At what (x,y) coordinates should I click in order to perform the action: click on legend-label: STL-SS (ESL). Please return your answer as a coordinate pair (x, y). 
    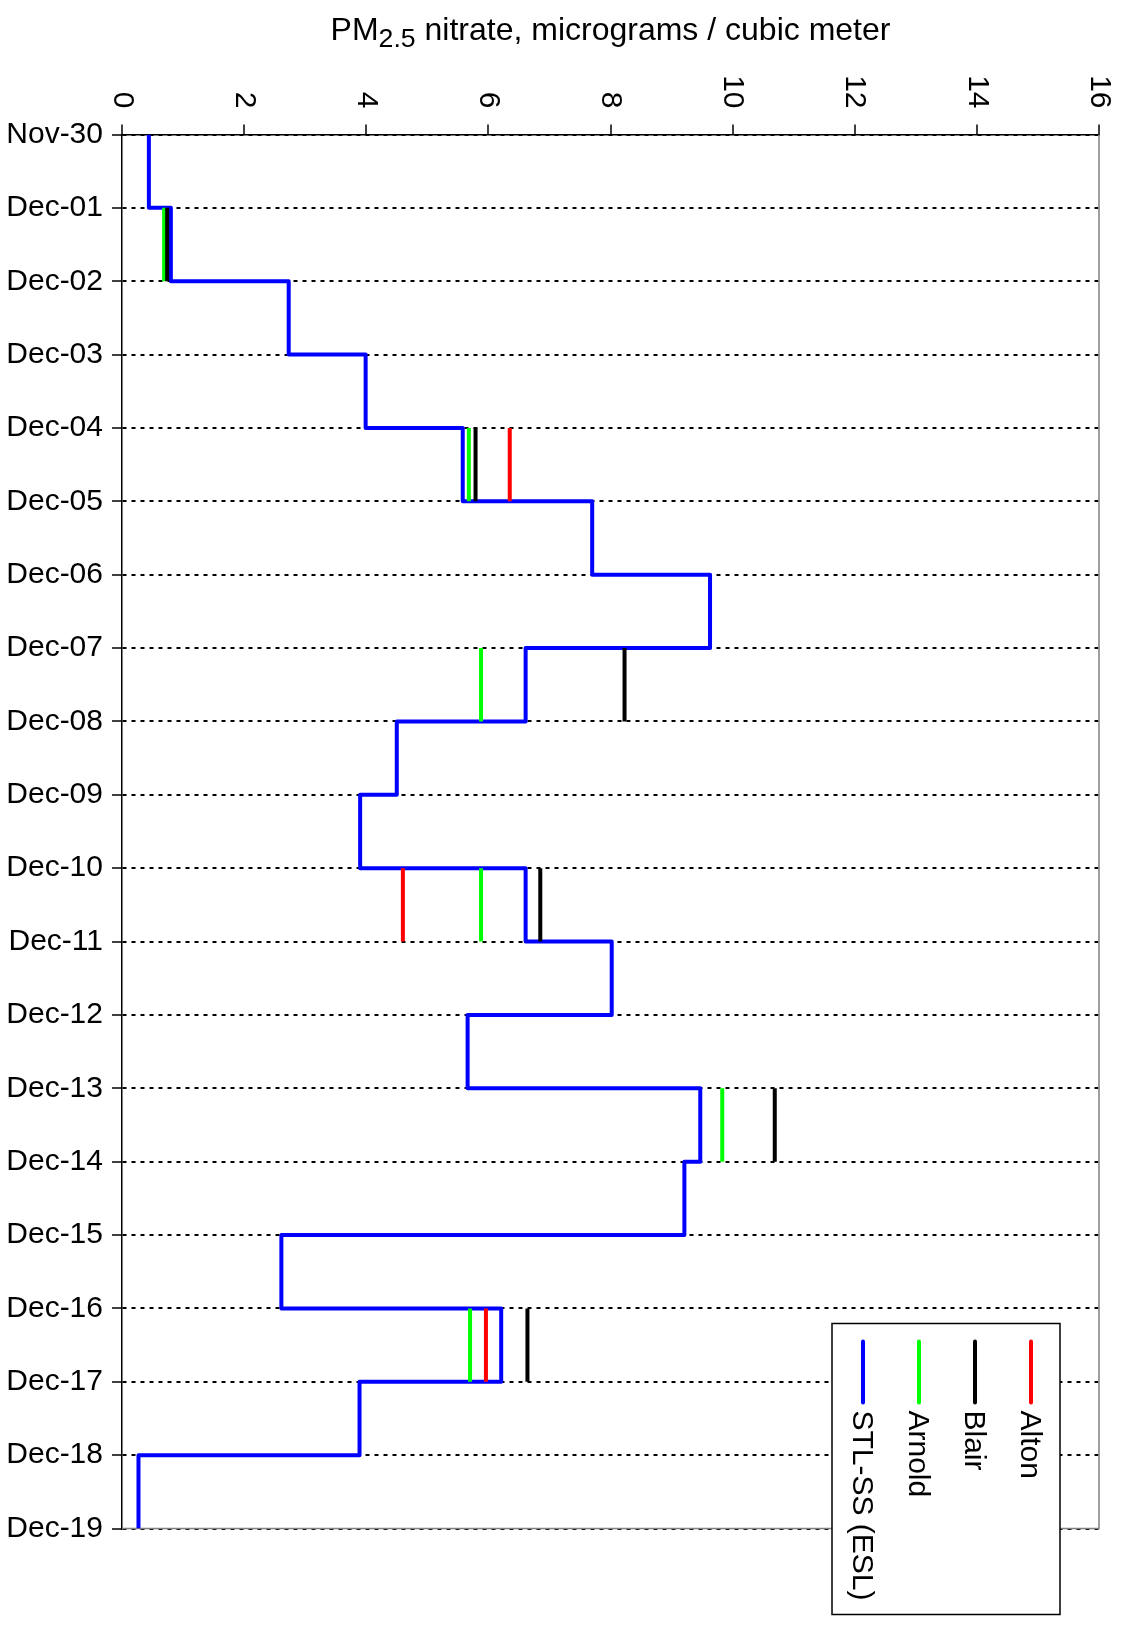
    Looking at the image, I should click on (863, 1505).